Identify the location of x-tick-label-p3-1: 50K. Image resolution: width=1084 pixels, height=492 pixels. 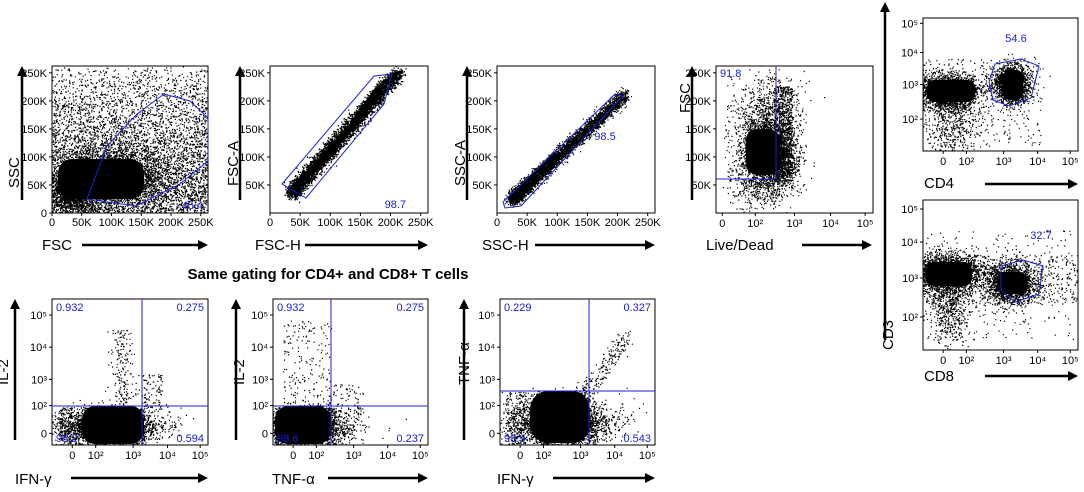
(527, 223).